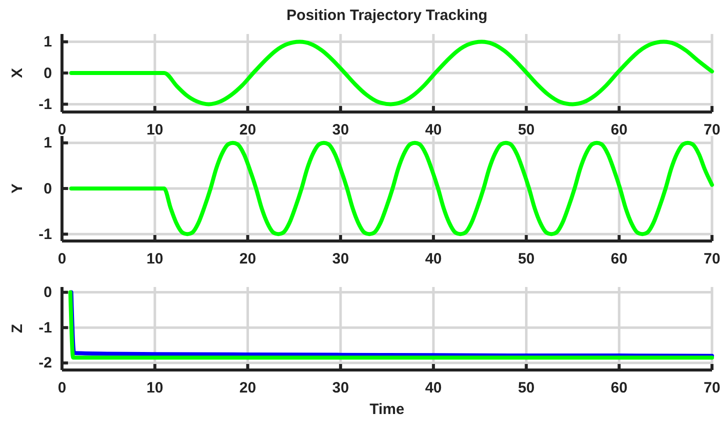  Describe the element at coordinates (17, 329) in the screenshot. I see `y-axis-title: Z` at that location.